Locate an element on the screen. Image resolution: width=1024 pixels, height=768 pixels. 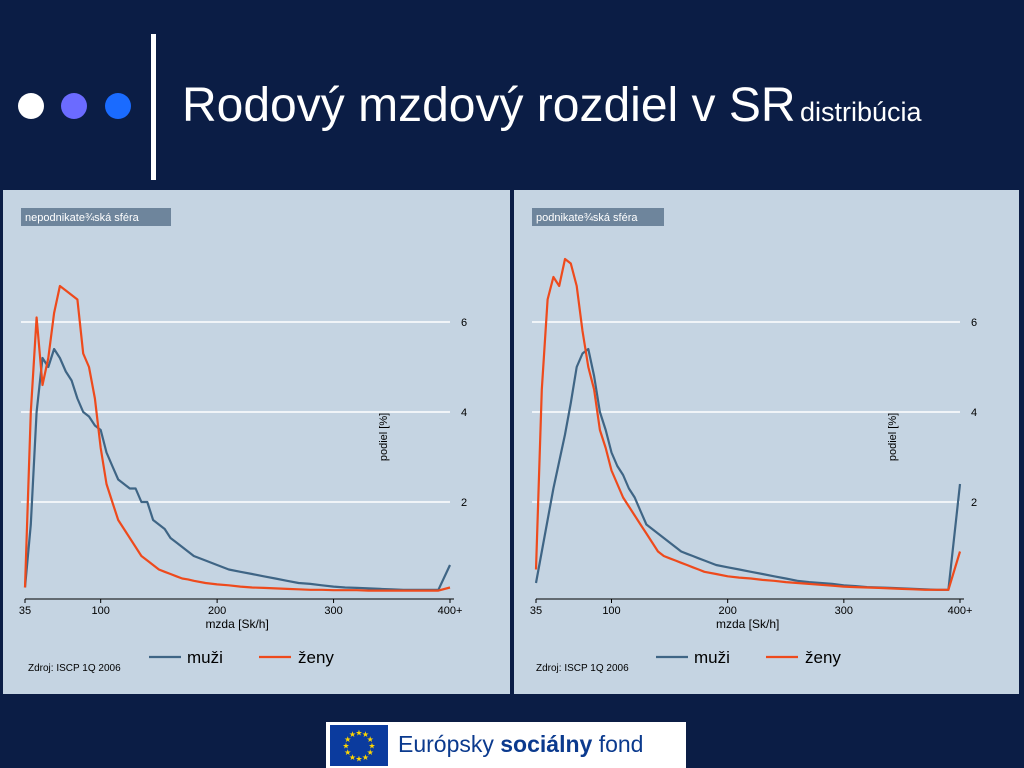
esf-logo-banner: ★ ★ ★ ★ ★ ★ ★ ★ ★ ★ ★ ★ Európsky sociálny fond is located at coordinates (506, 745).